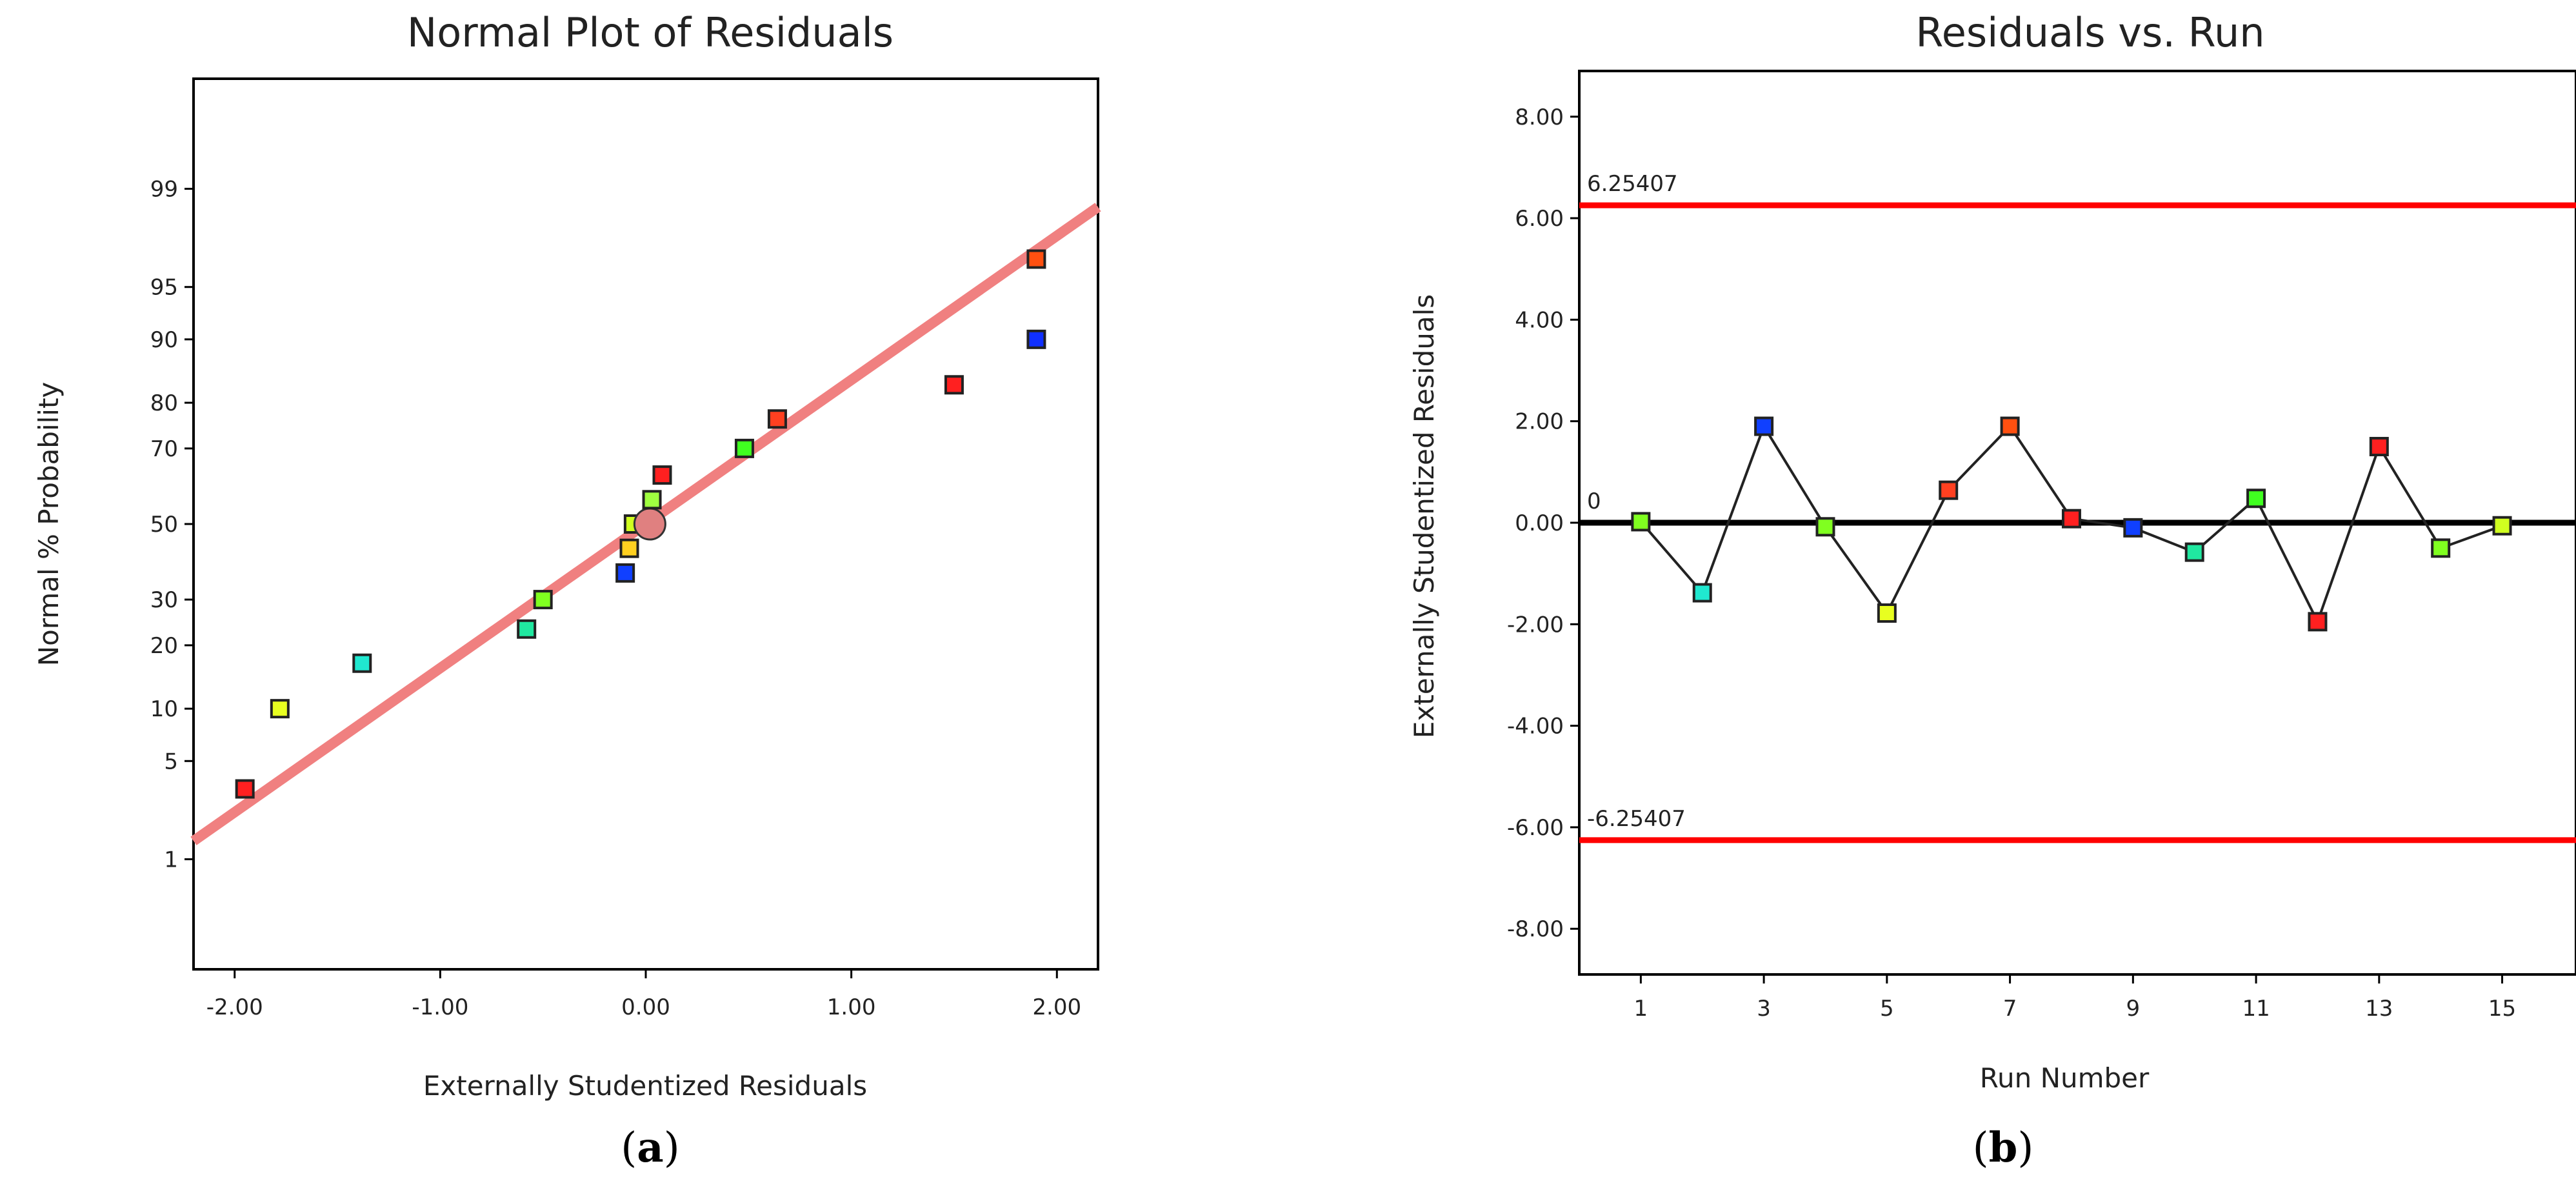  I want to click on normal-x-tick-label: 0.00, so click(645, 1007).